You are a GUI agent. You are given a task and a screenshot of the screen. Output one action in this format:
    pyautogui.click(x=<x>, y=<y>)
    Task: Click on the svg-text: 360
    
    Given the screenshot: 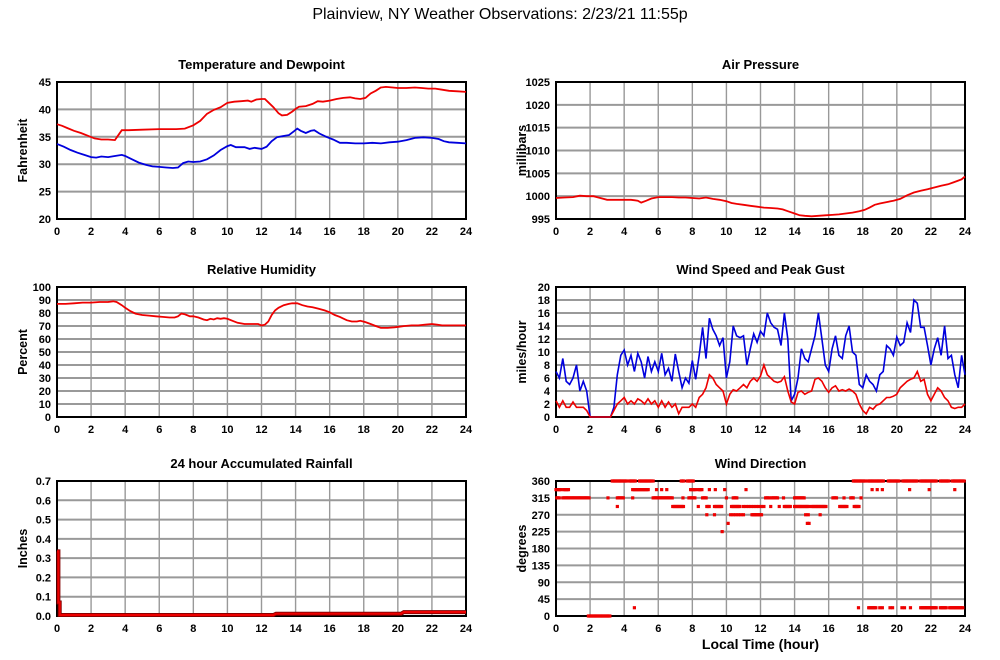 What is the action you would take?
    pyautogui.click(x=541, y=482)
    